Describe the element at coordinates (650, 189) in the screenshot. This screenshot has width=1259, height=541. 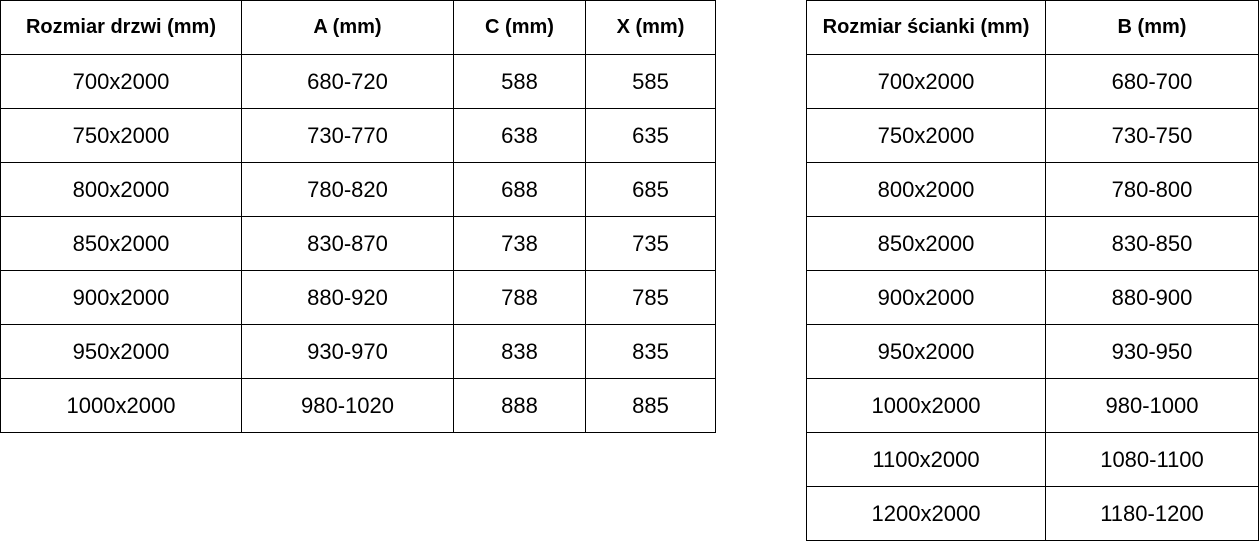
I see `table-cell: 685` at that location.